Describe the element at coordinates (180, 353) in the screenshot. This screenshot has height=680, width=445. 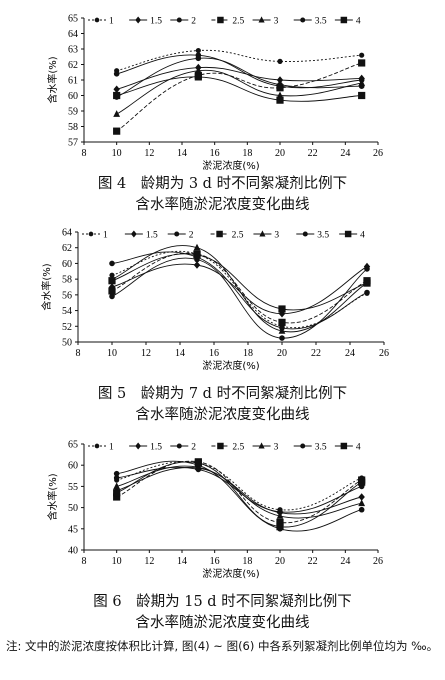
I see `x-tick-label: 14` at that location.